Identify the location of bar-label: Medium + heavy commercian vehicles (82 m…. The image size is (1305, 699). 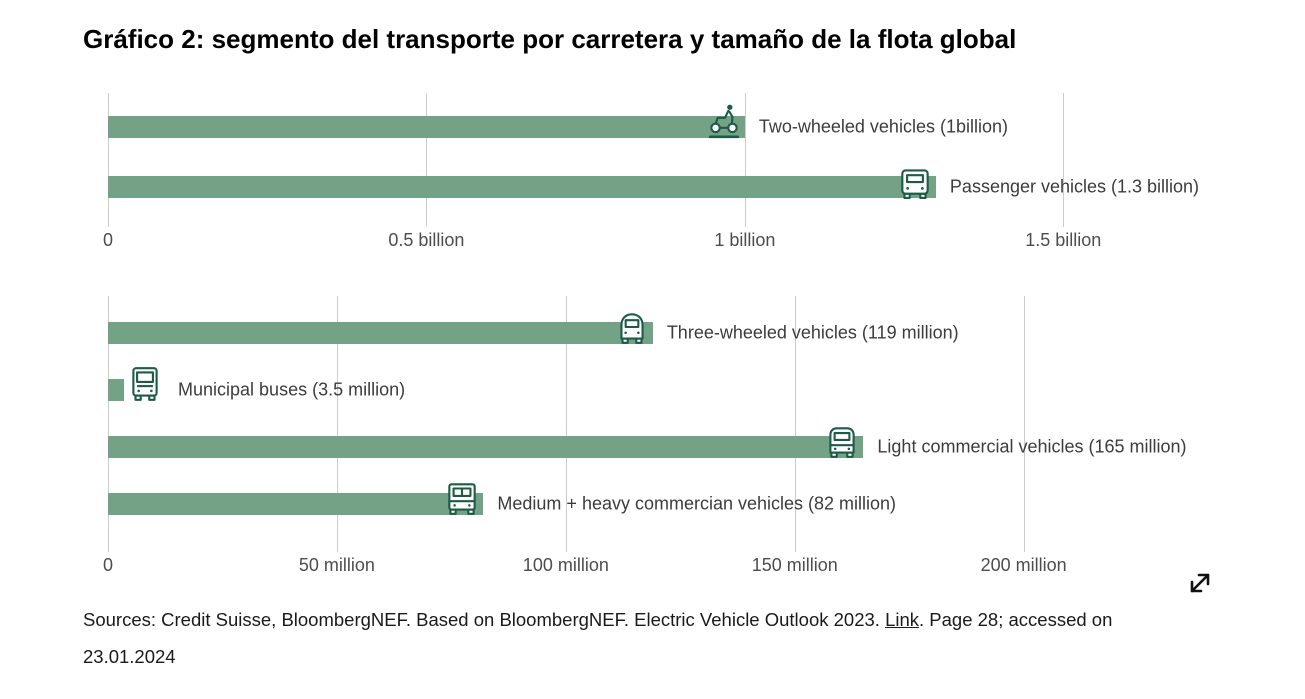
(697, 503).